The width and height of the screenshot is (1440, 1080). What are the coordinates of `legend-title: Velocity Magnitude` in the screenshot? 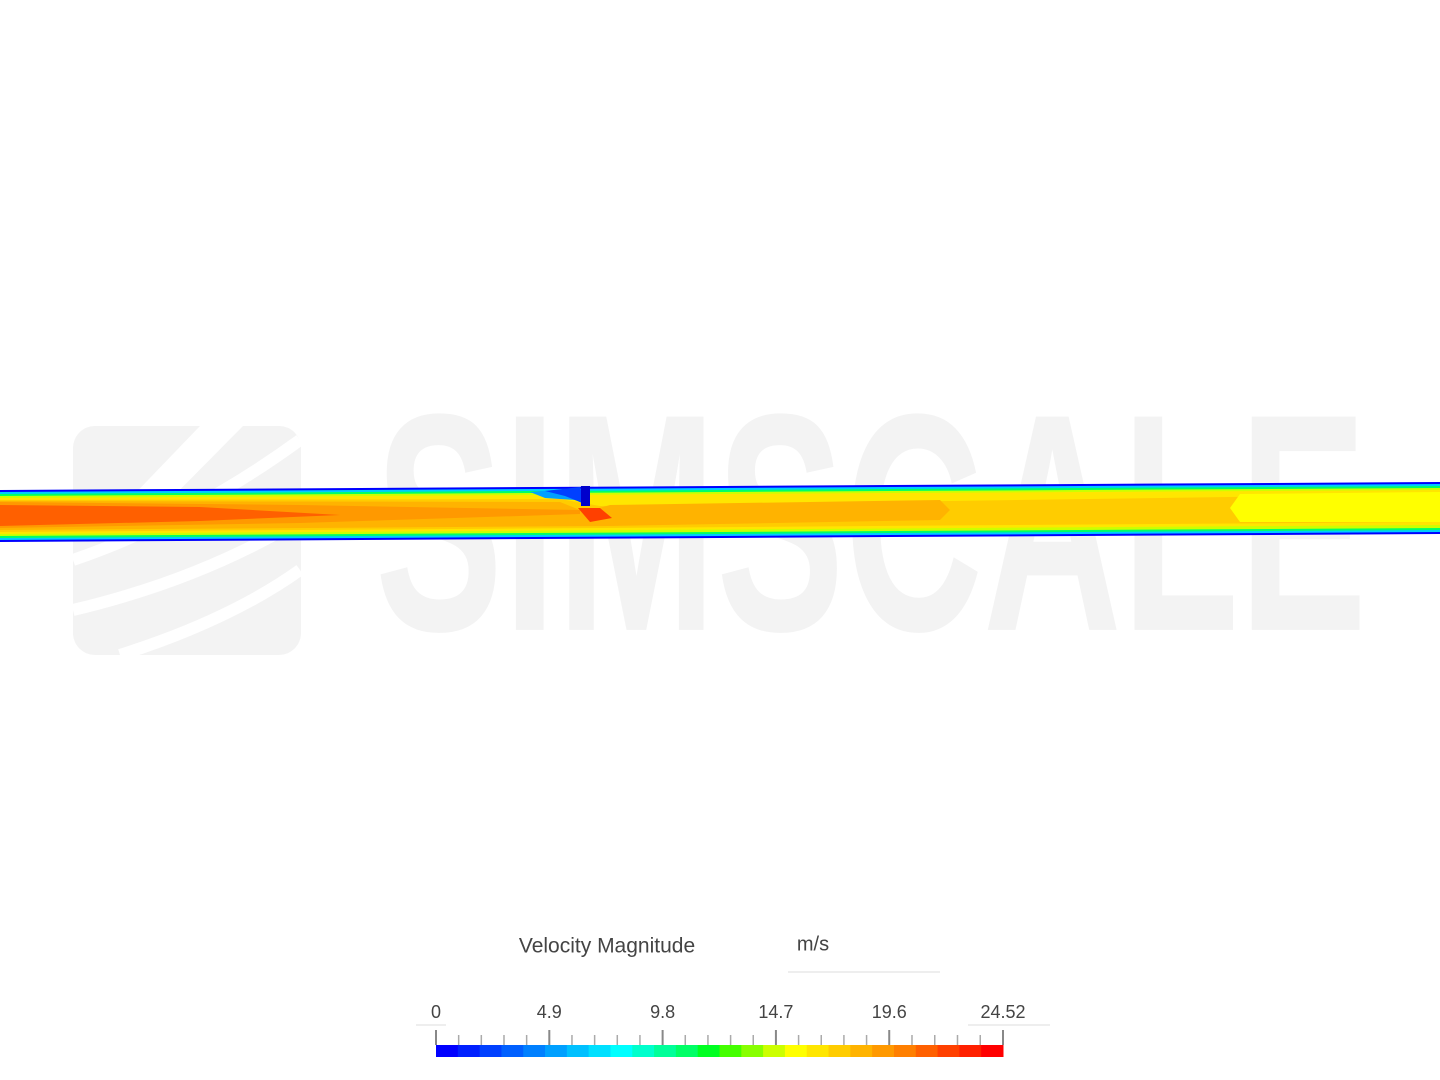 It's located at (607, 946).